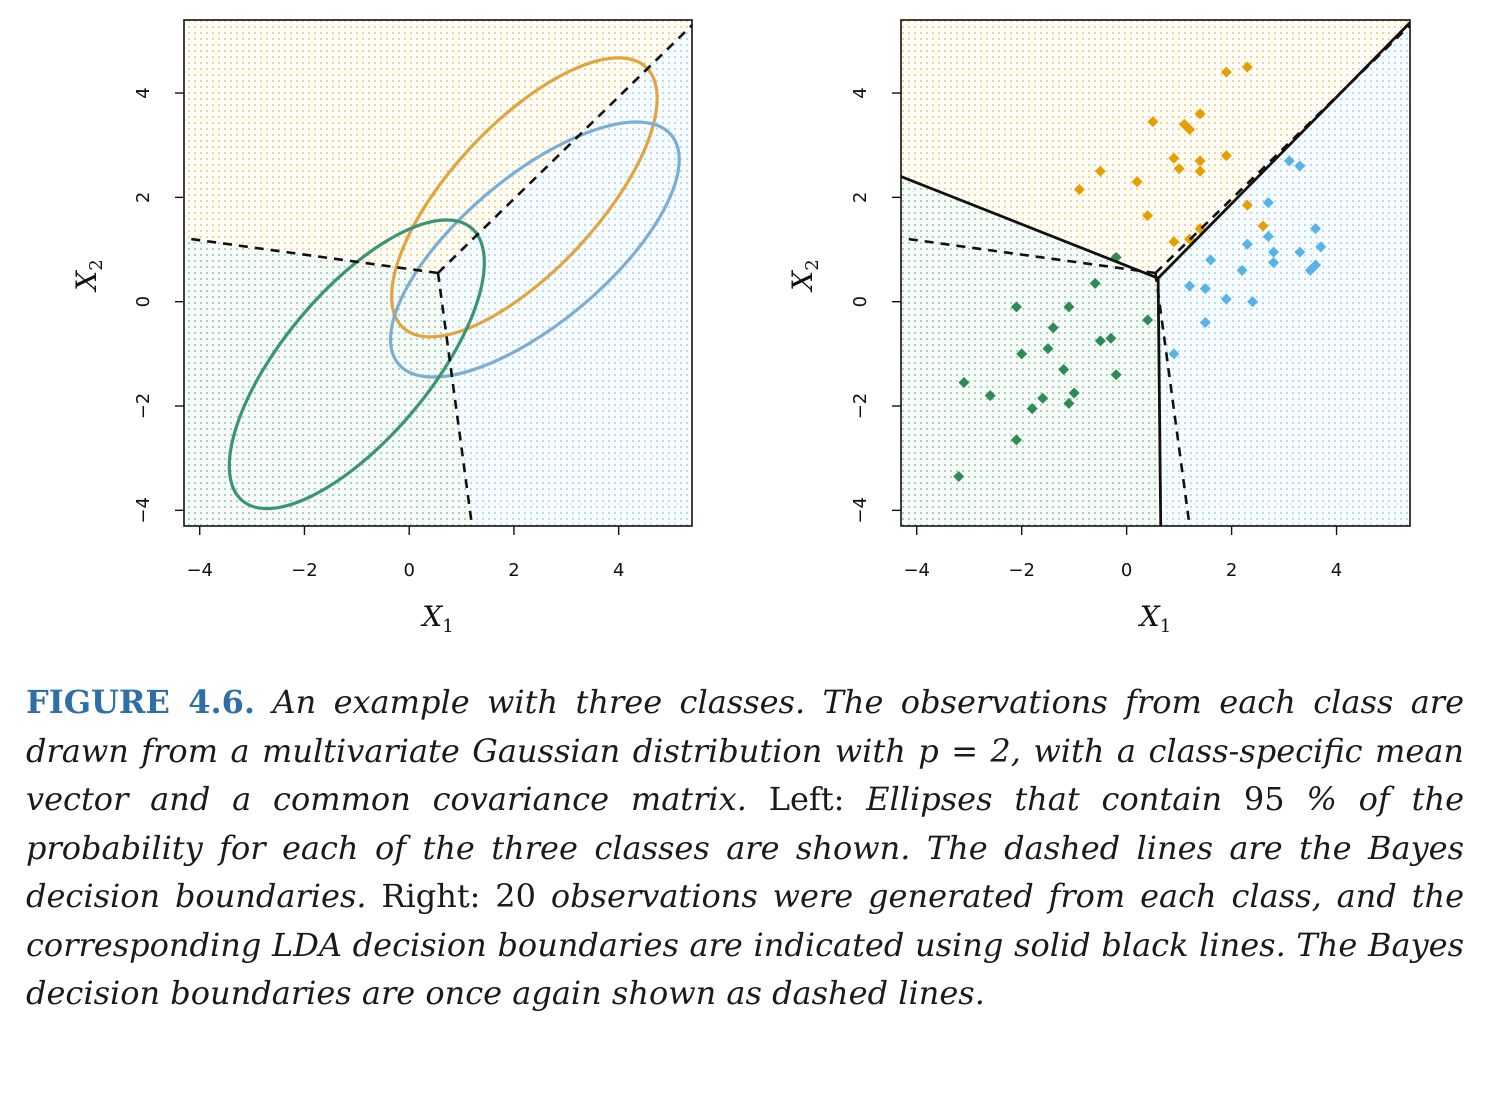  Describe the element at coordinates (143, 406) in the screenshot. I see `y-tick-label: −2` at that location.